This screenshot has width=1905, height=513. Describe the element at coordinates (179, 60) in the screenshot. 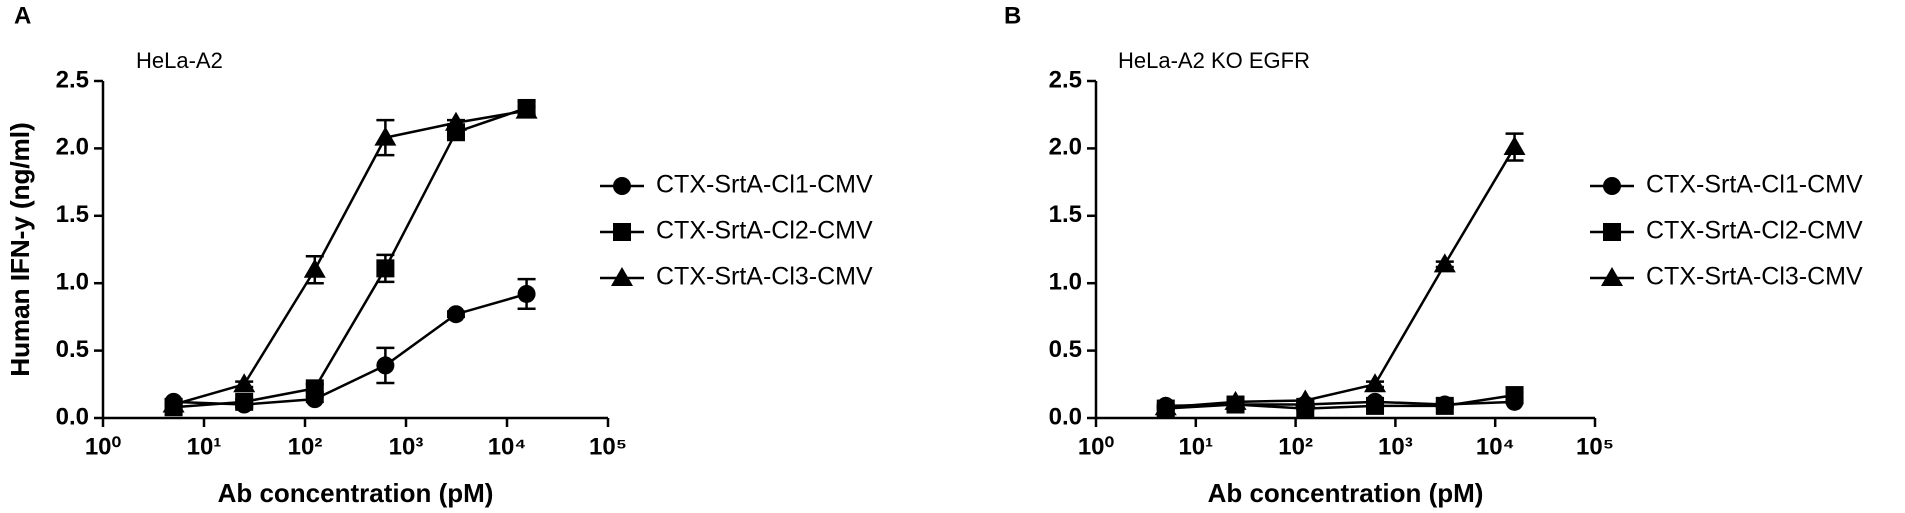

I see `panel-title: HeLa-A2` at that location.